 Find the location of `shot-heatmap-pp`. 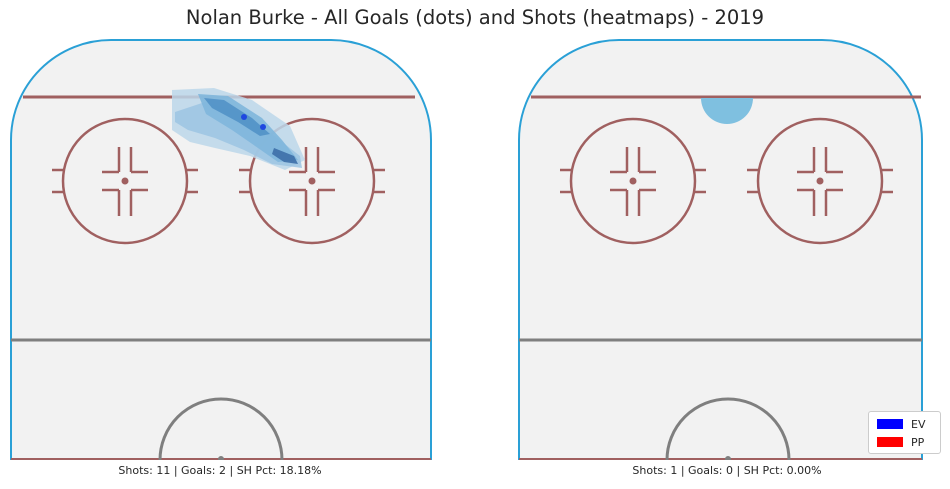

shot-heatmap-pp is located at coordinates (727, 111).